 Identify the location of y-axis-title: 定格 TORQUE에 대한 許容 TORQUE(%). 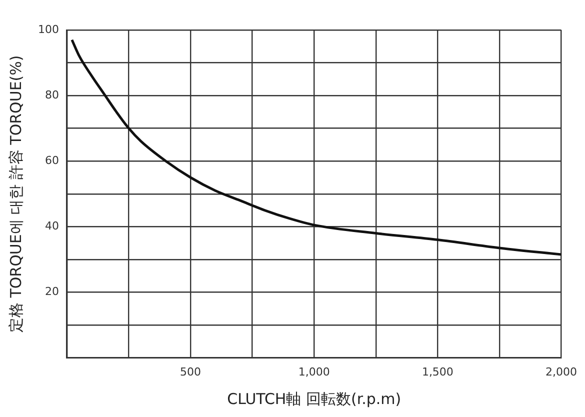
(15, 194).